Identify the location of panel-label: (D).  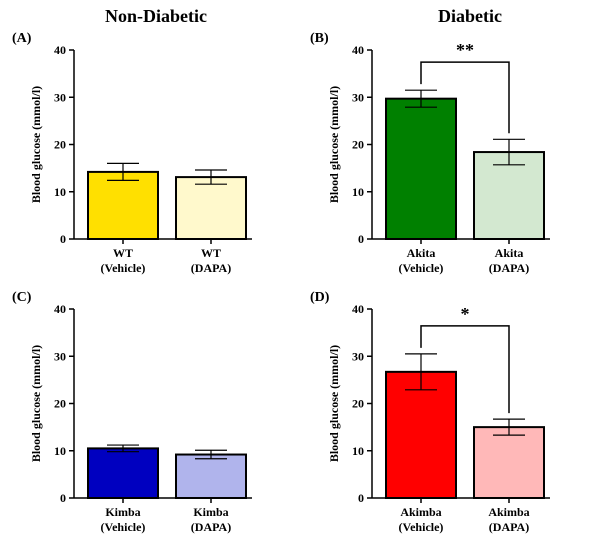
(320, 297).